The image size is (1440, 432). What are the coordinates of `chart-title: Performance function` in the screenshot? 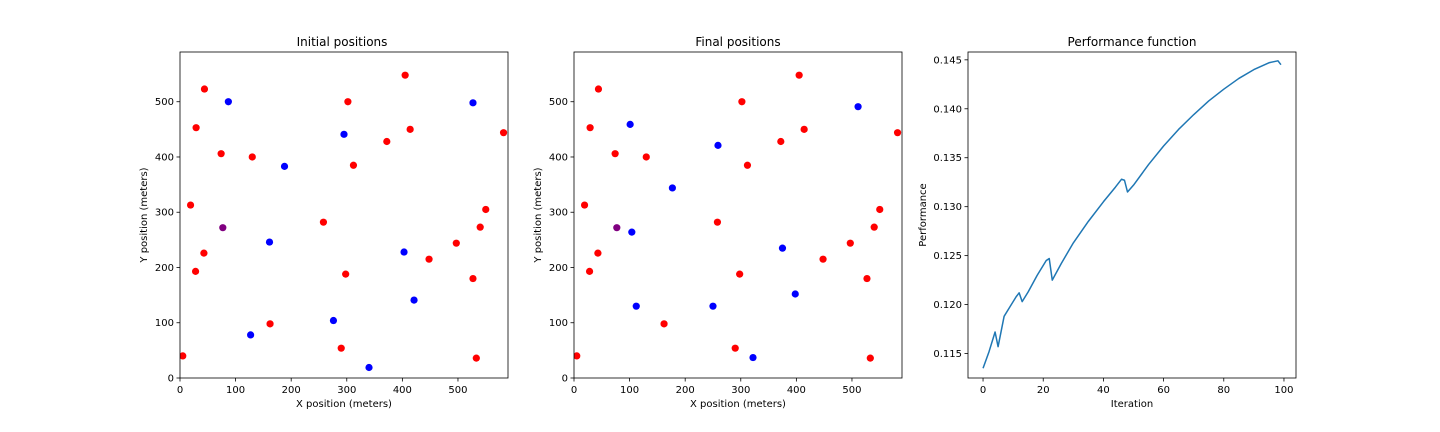 It's located at (1132, 42).